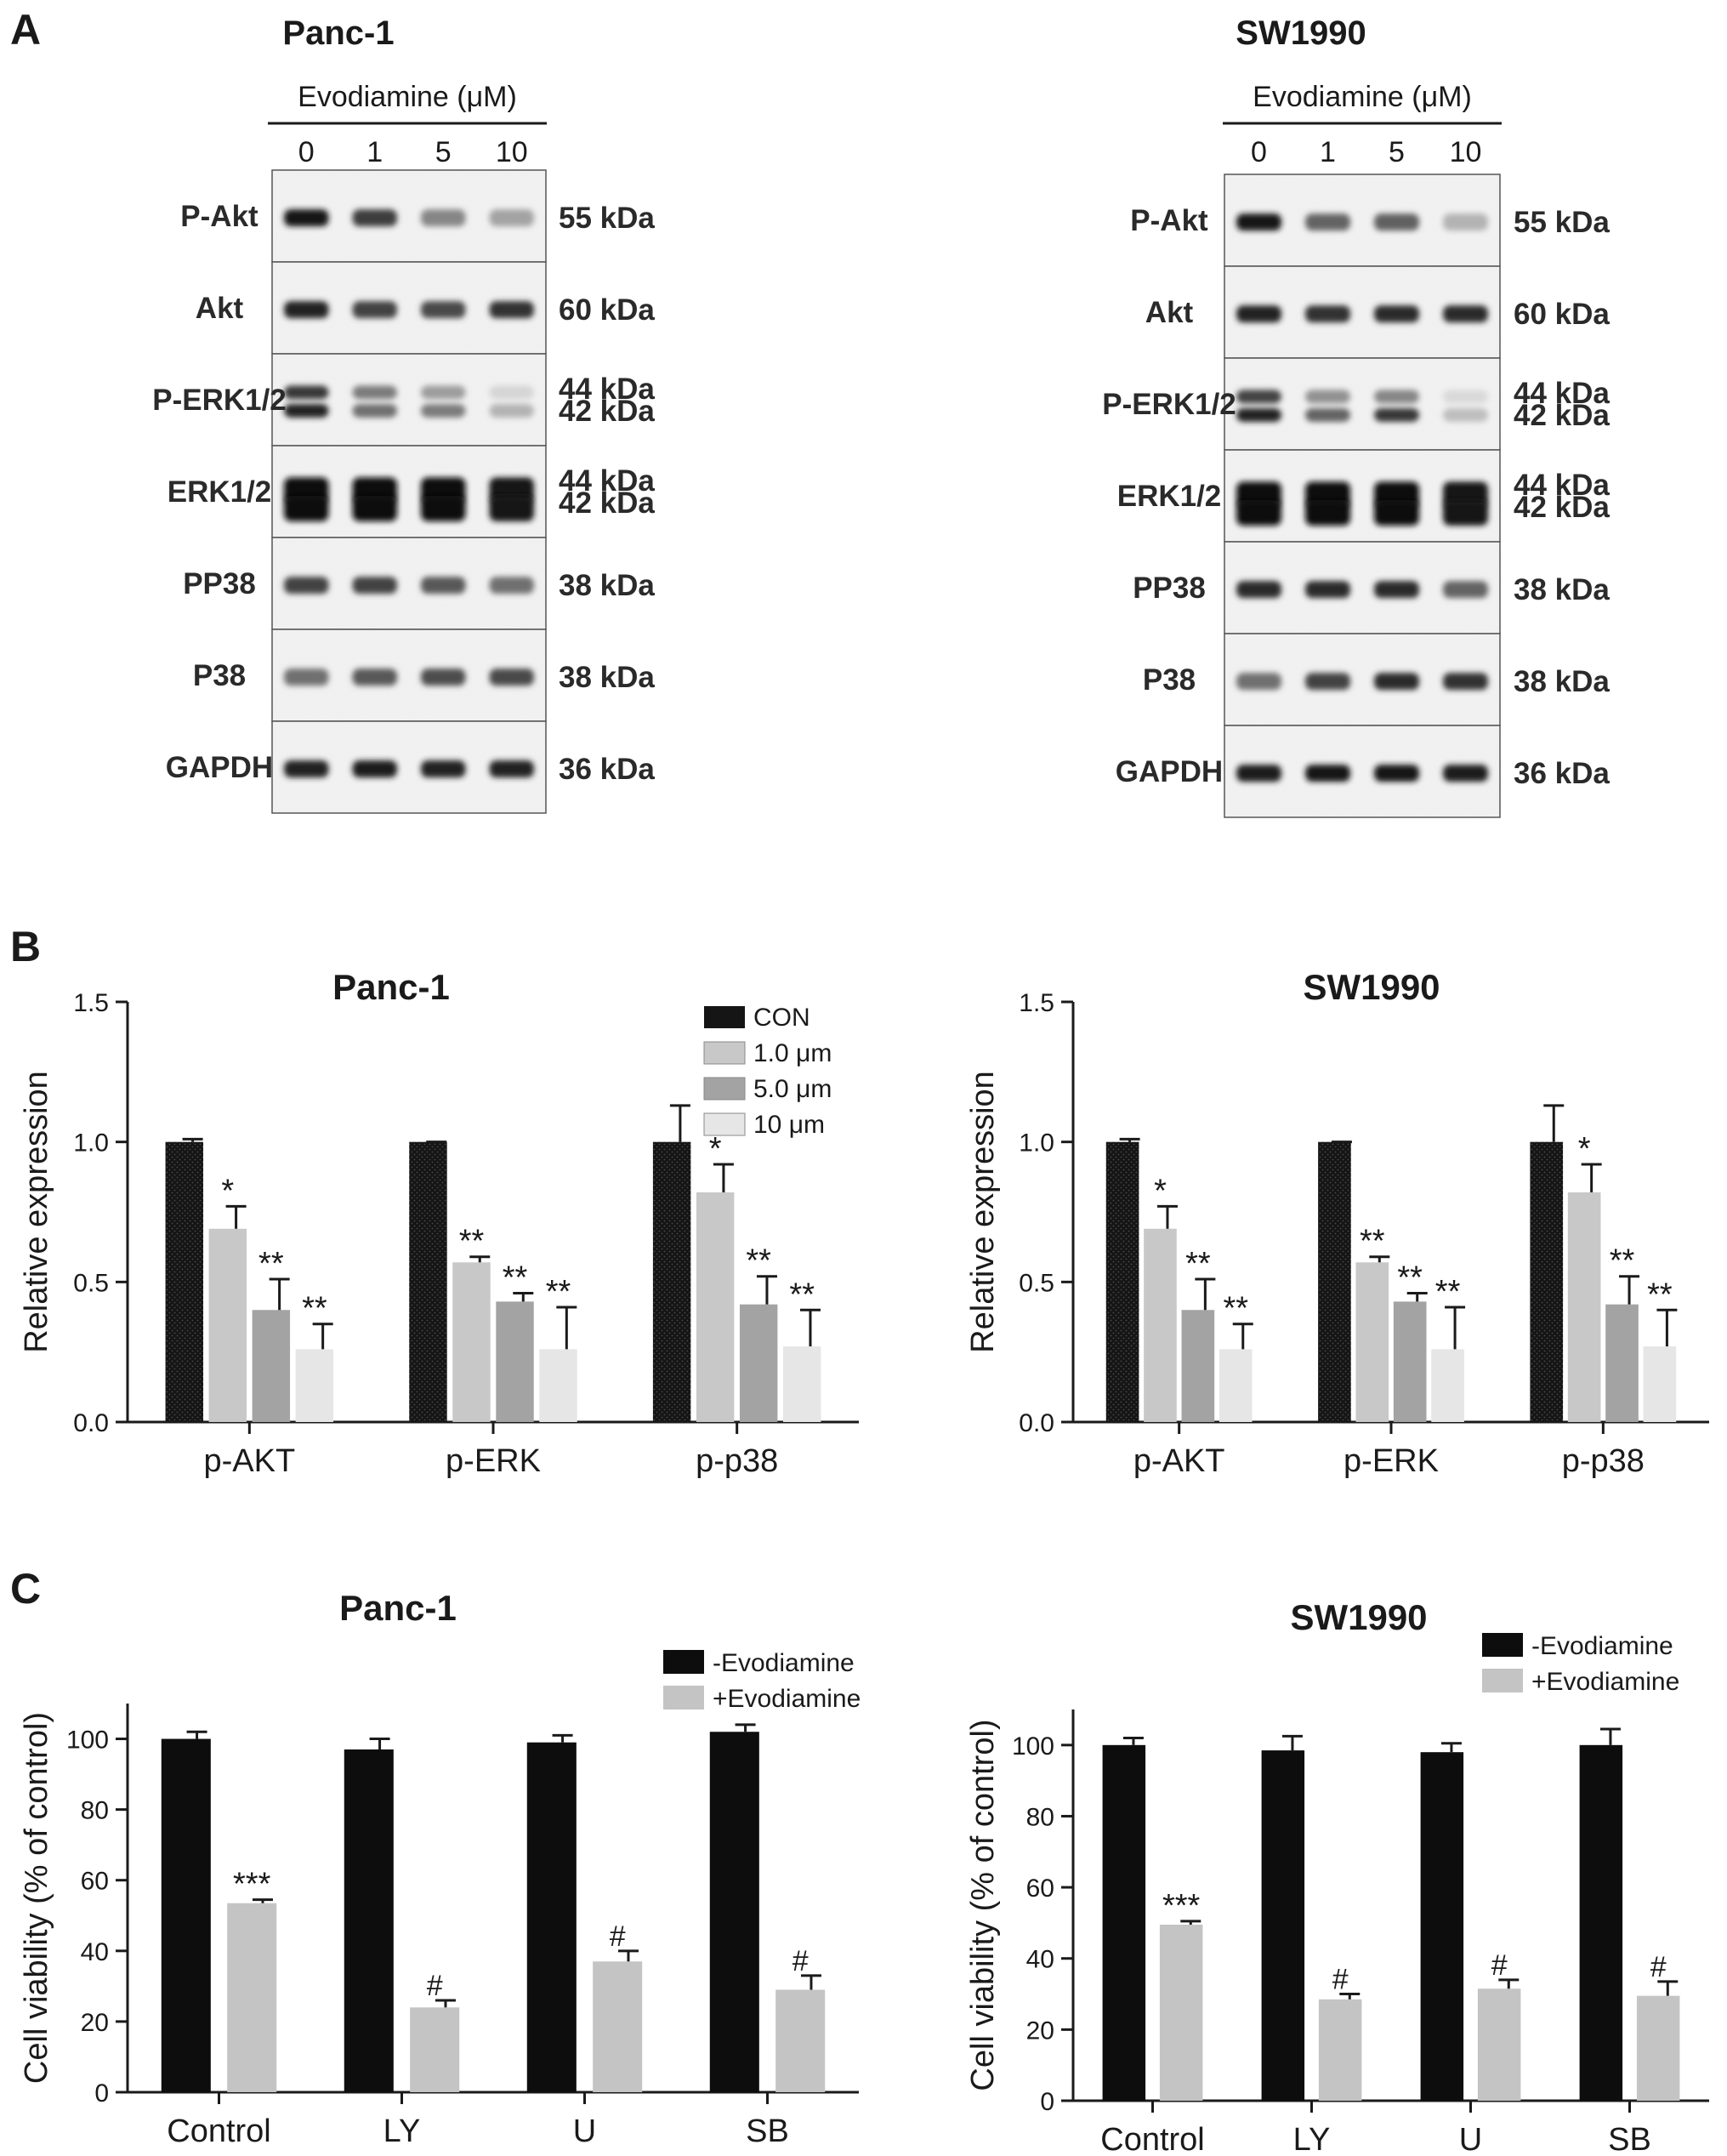 This screenshot has height=2156, width=1727. What do you see at coordinates (1169, 589) in the screenshot?
I see `protein-label: PP38` at bounding box center [1169, 589].